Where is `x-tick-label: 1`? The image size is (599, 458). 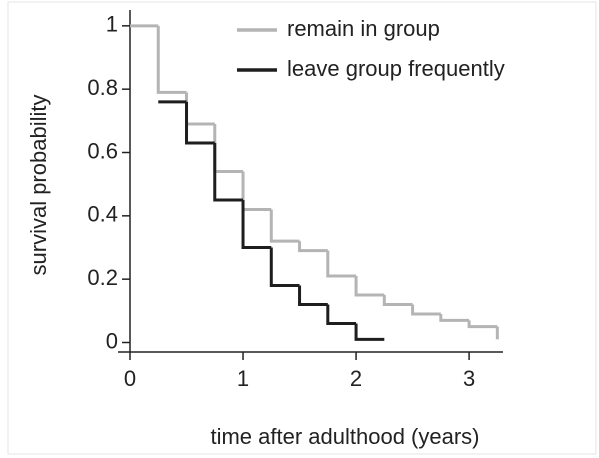
x-tick-label: 1 is located at coordinates (243, 378).